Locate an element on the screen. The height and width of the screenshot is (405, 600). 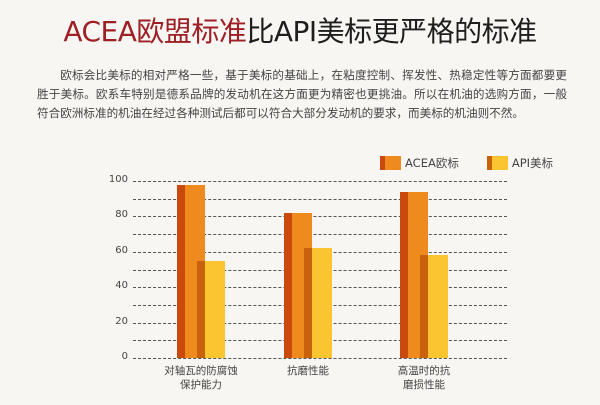
legend-label: ACEA欧标 is located at coordinates (432, 163).